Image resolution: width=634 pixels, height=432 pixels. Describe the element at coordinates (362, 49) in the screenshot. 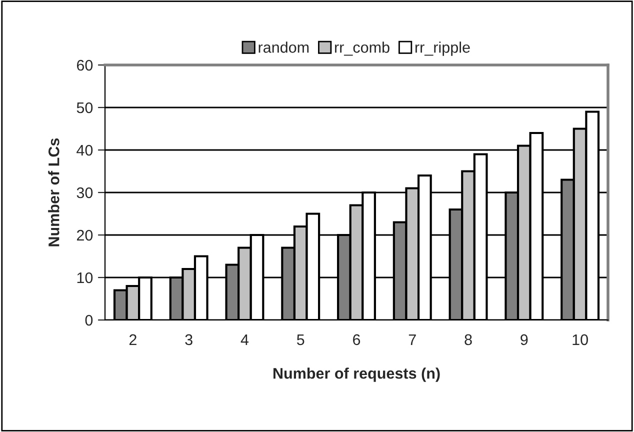

I see `legend-label: rr_comb` at that location.